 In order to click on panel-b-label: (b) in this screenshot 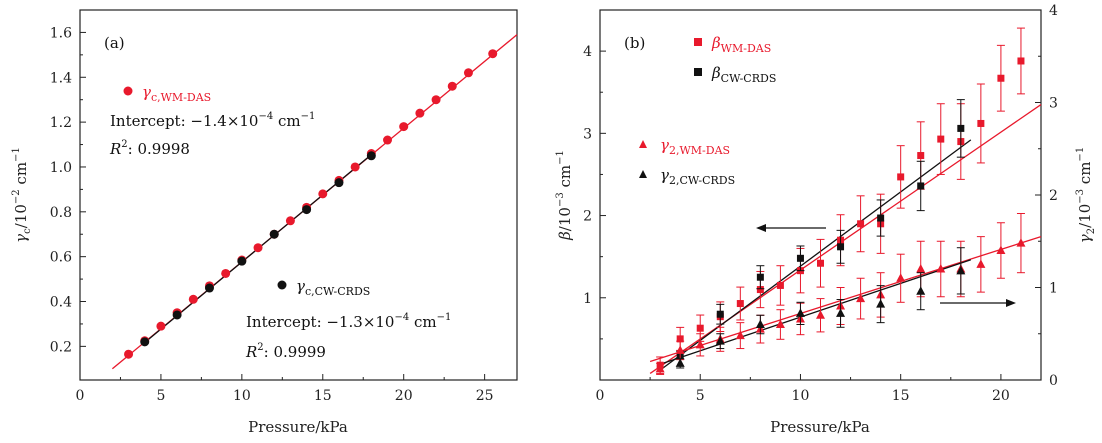, I will do `click(634, 43)`.